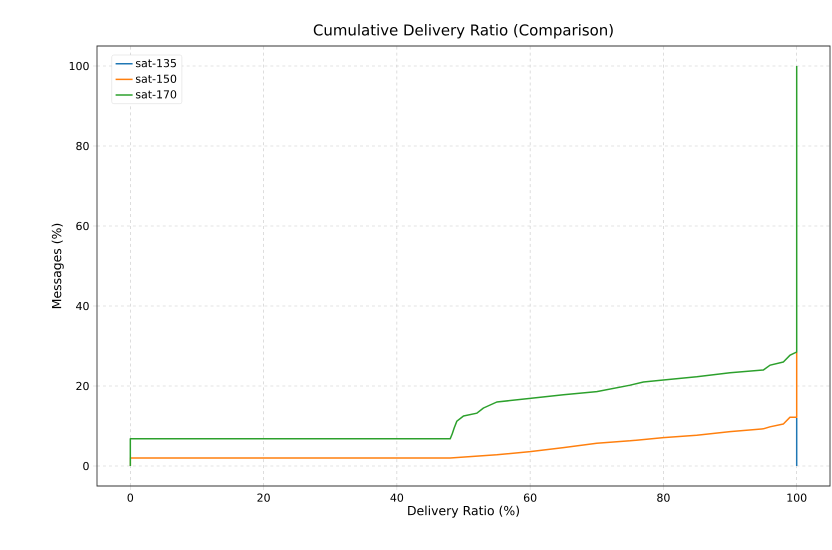 Image resolution: width=832 pixels, height=550 pixels. I want to click on x-tick-label: 80, so click(663, 498).